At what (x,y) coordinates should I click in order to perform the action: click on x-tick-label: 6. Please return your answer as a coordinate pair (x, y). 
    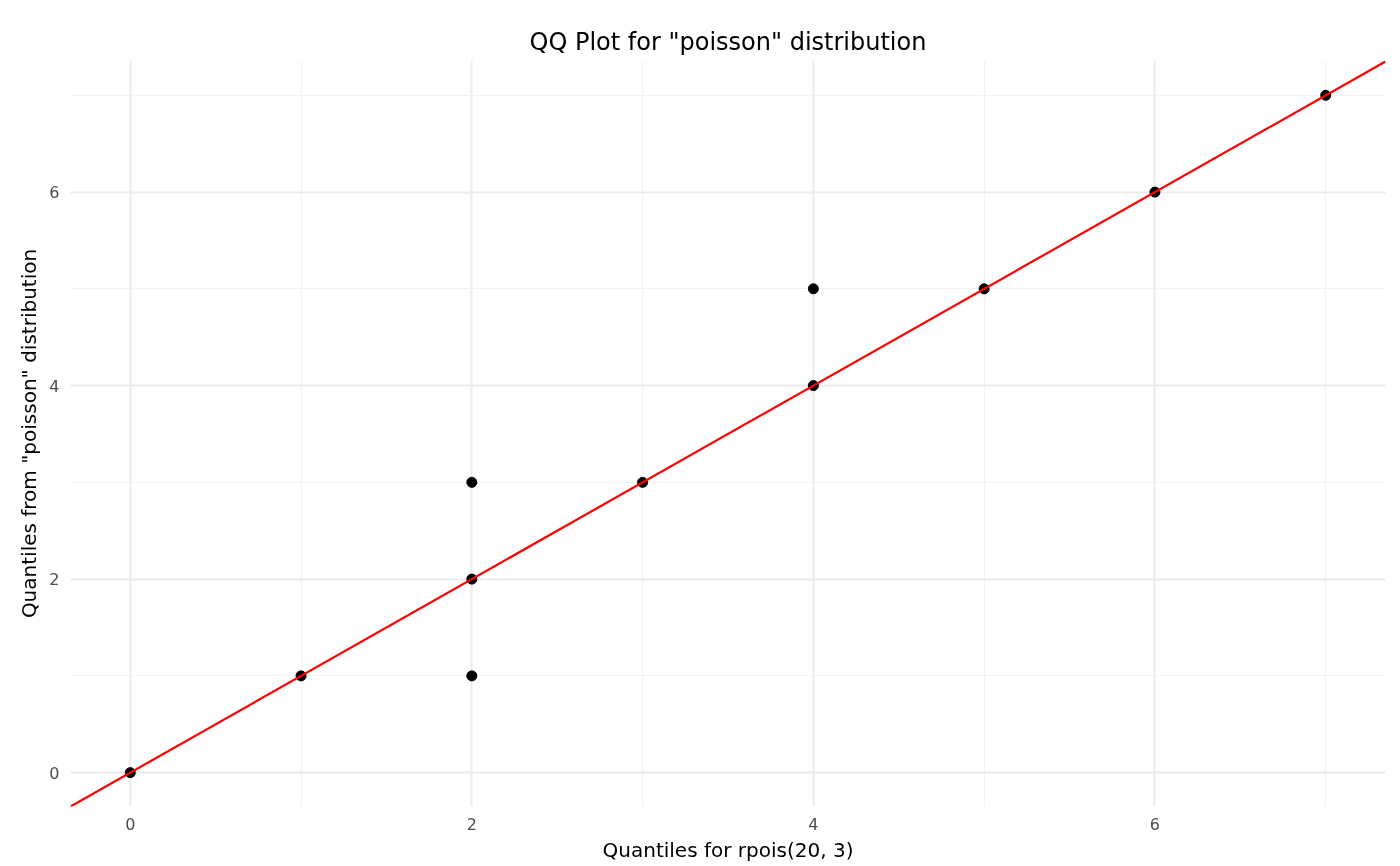
    Looking at the image, I should click on (1155, 824).